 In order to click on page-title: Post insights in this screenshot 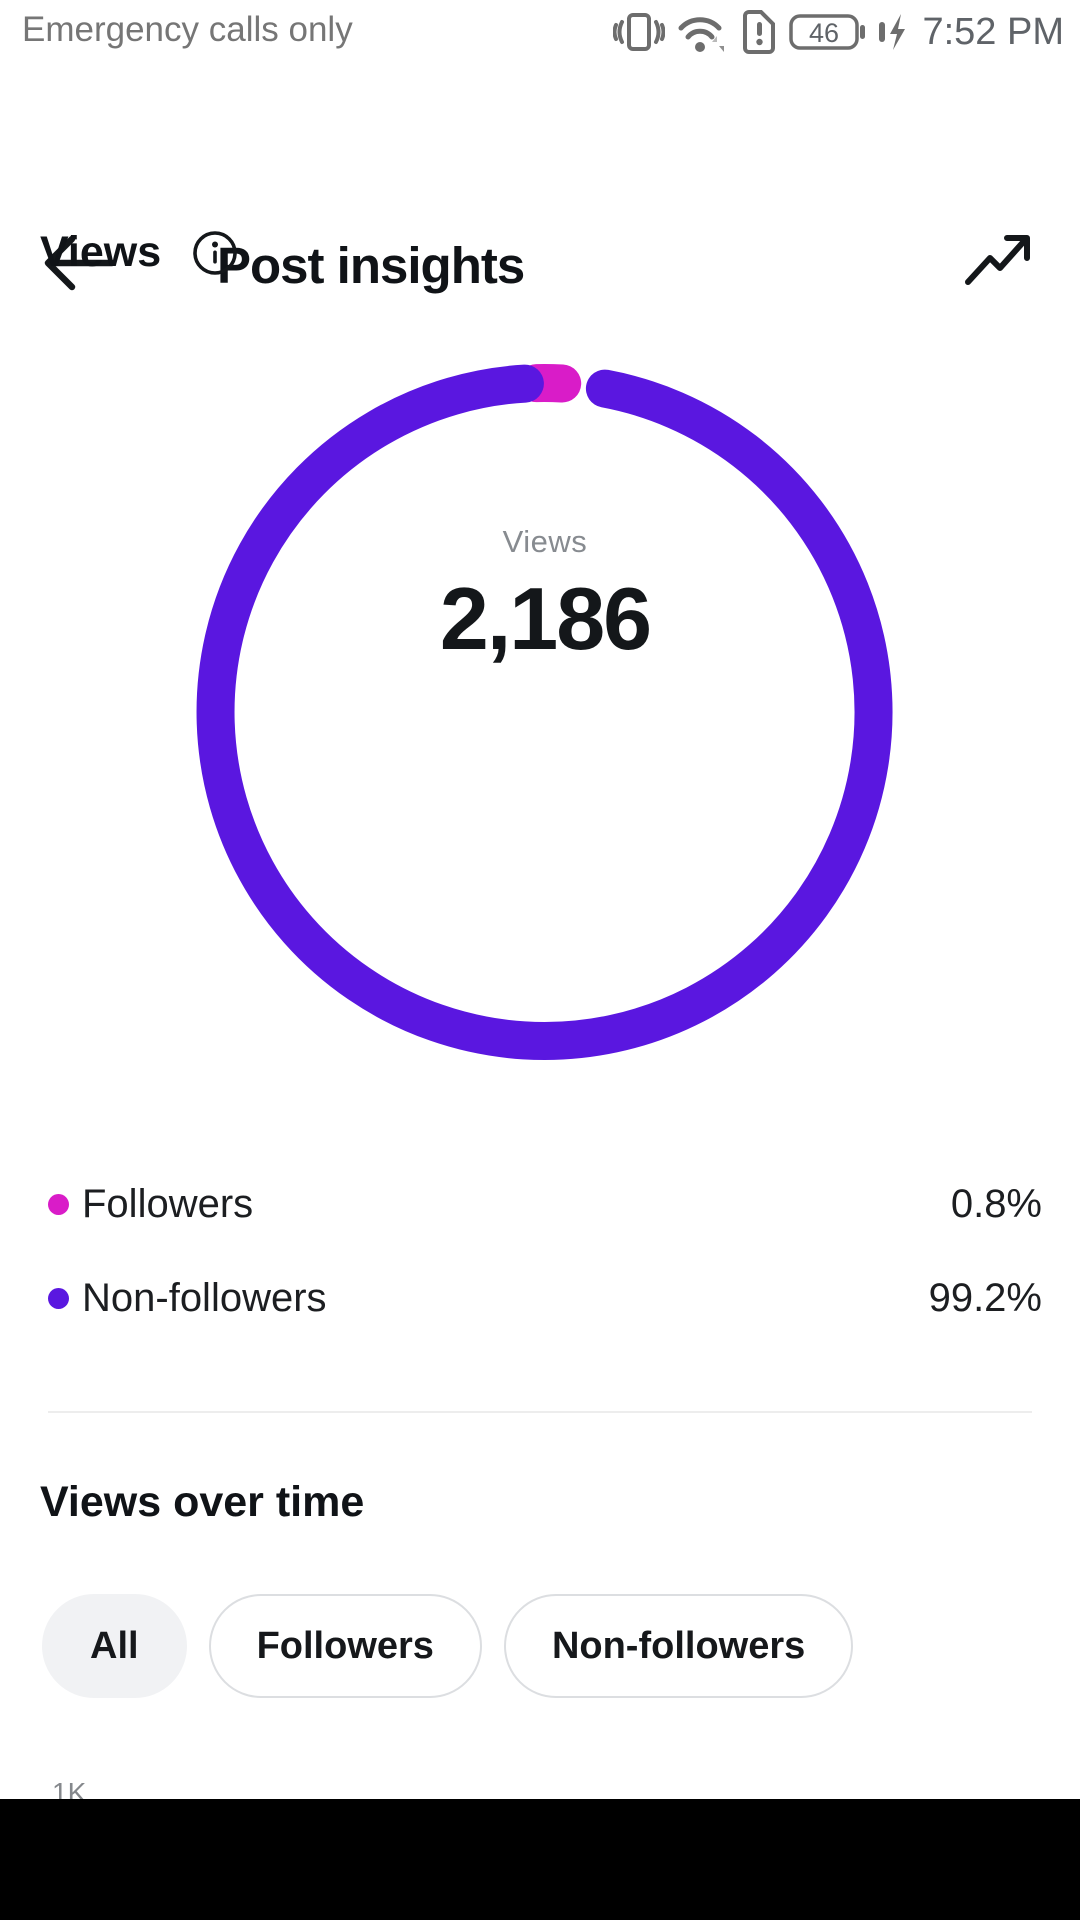, I will do `click(371, 265)`.